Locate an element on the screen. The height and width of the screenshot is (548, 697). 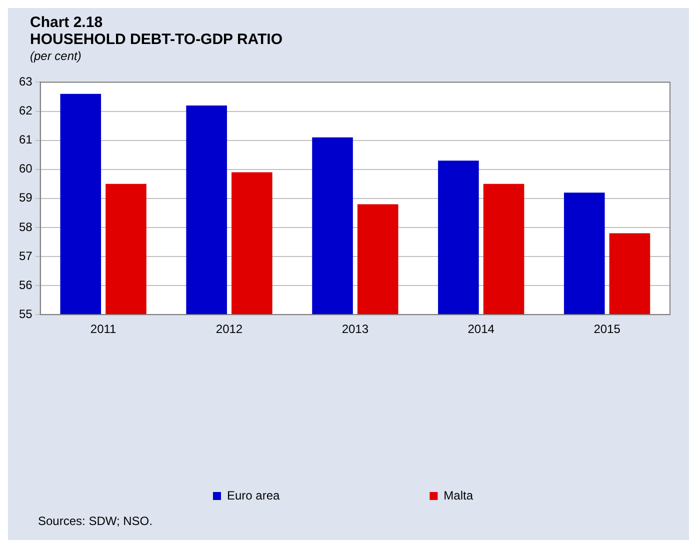
y-tick-label: 62 is located at coordinates (25, 111).